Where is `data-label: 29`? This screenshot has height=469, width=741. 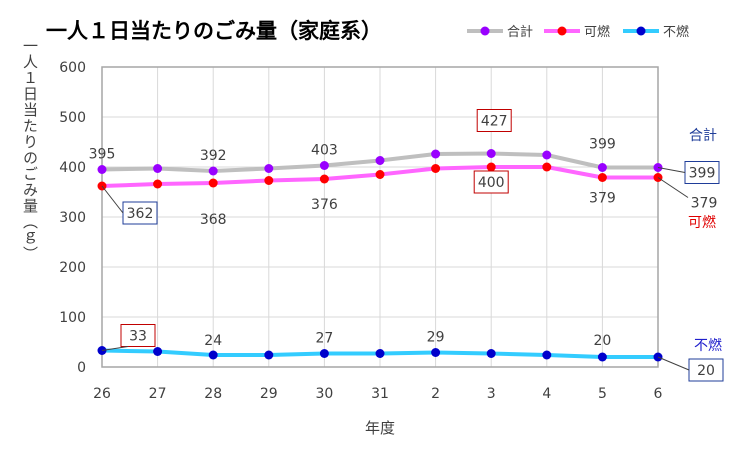 data-label: 29 is located at coordinates (436, 338).